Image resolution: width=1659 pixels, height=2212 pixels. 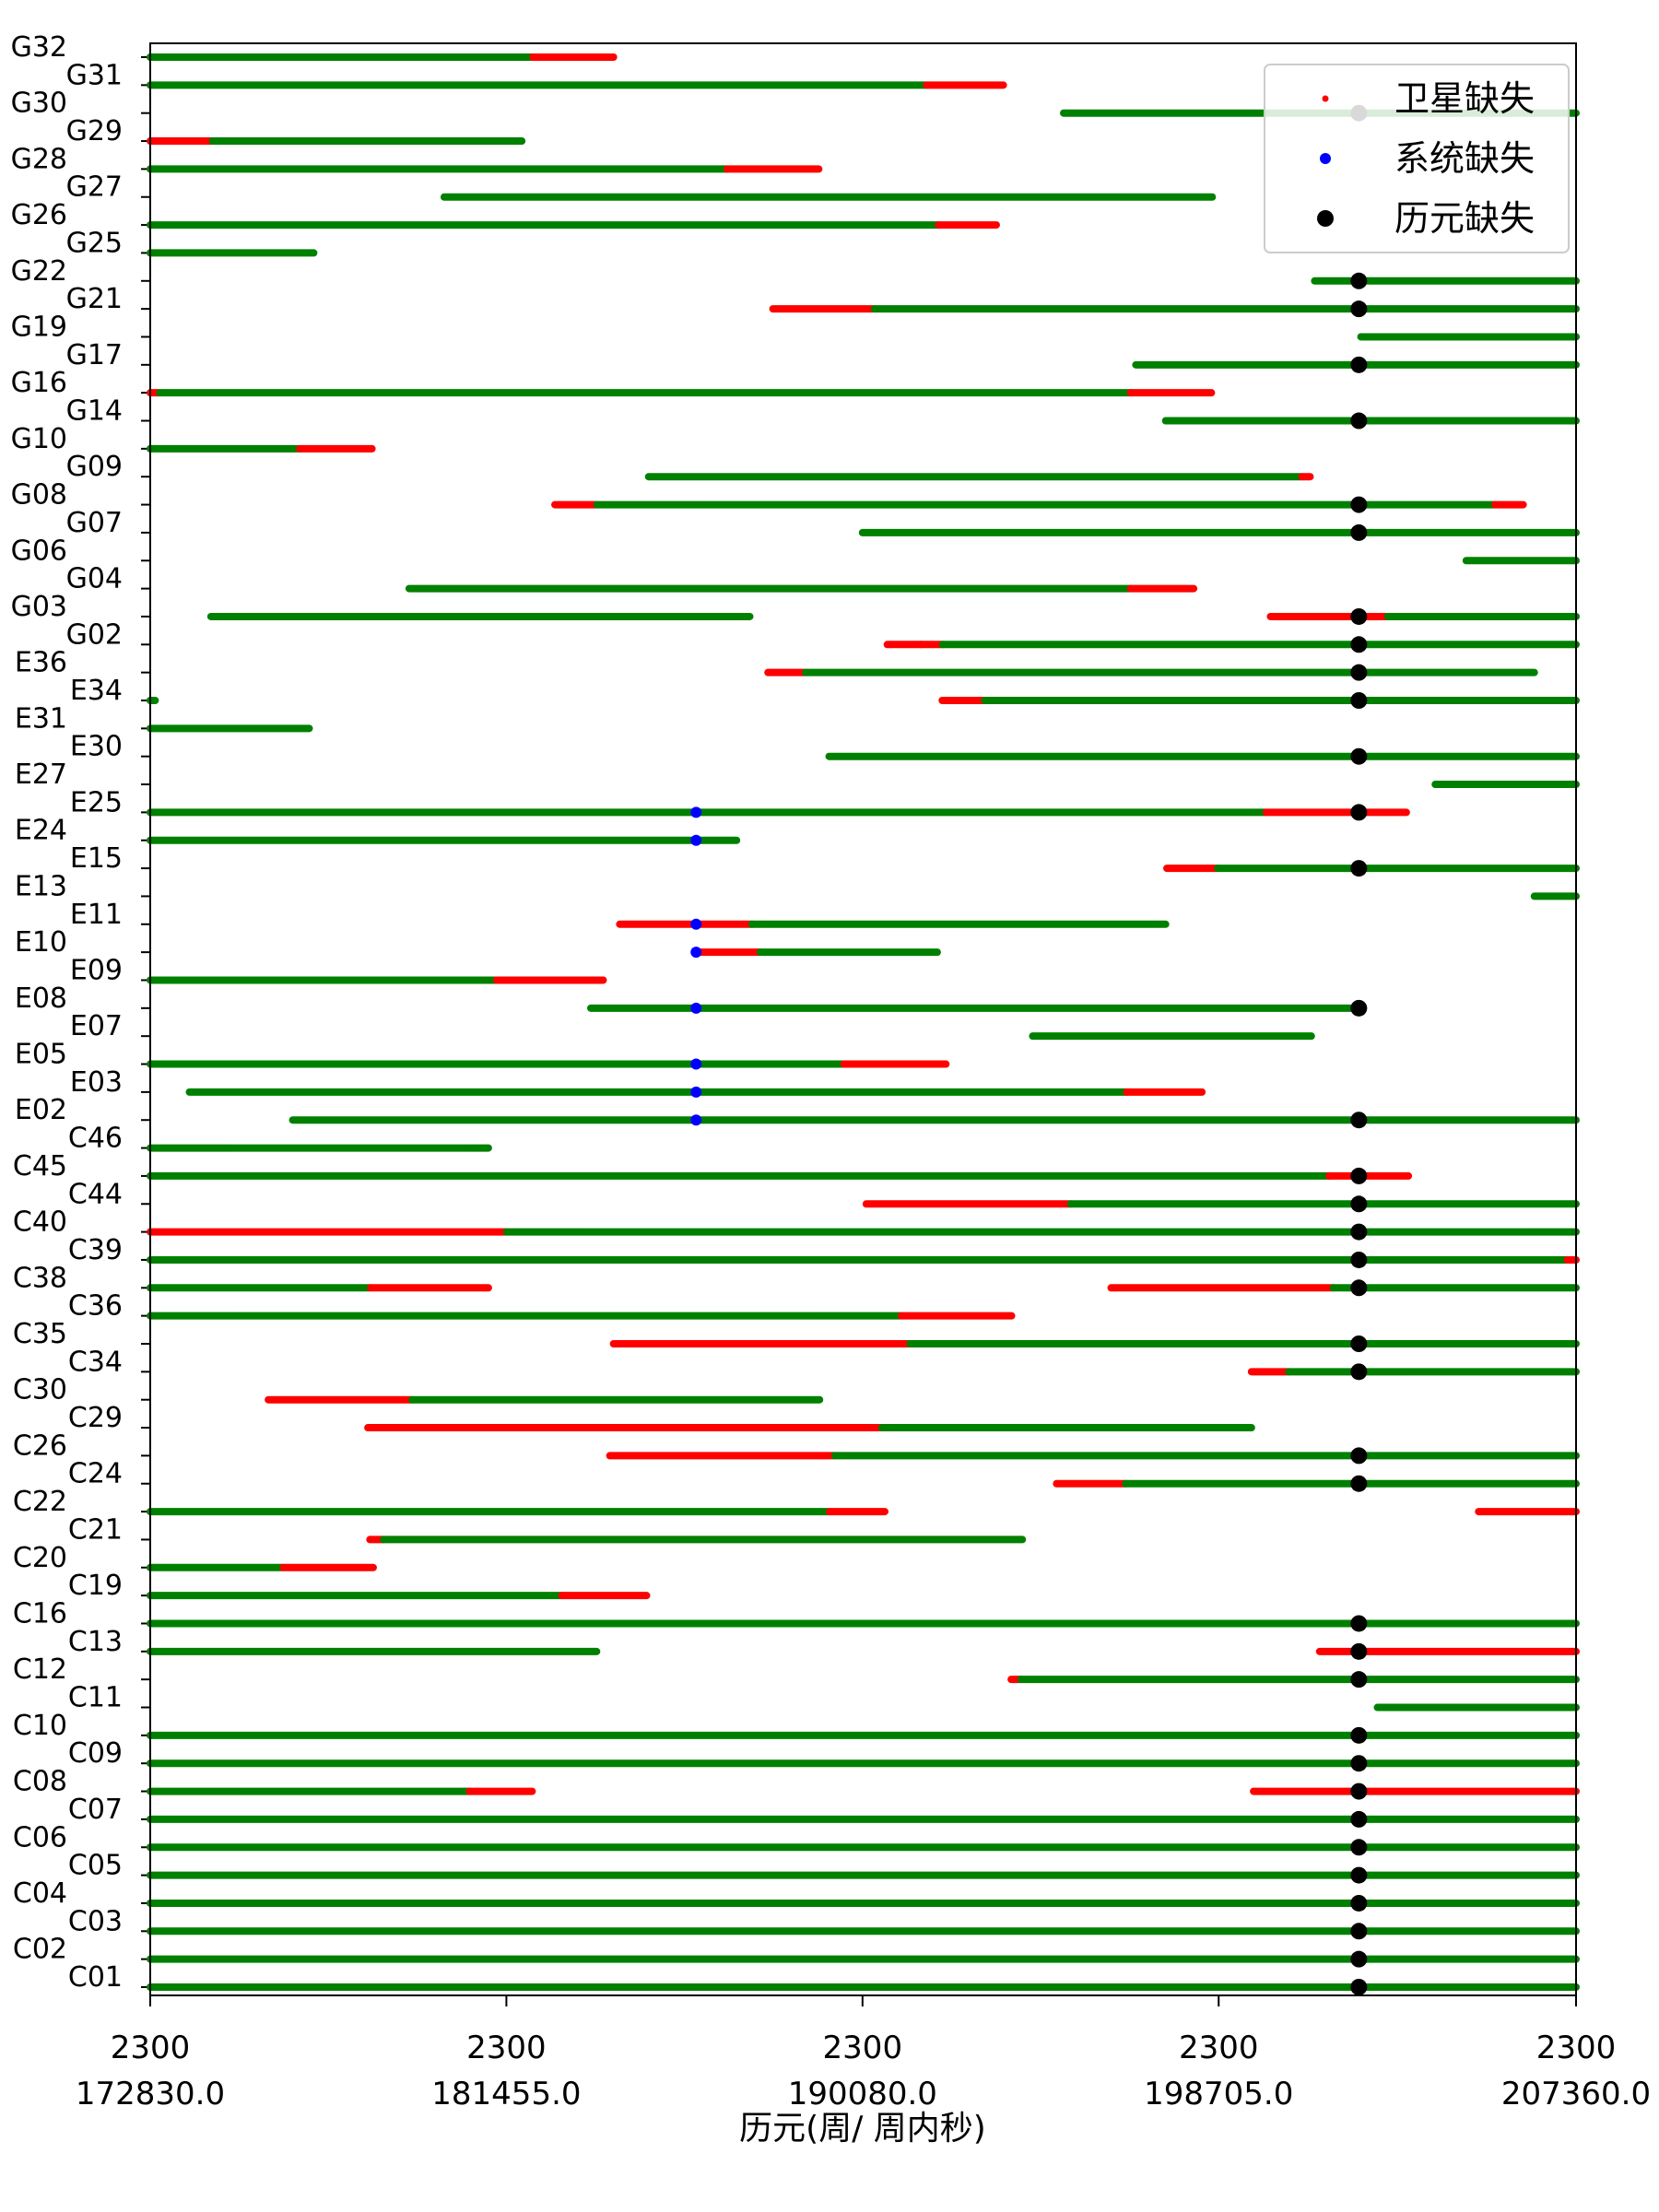 I want to click on system-missing-e25, so click(x=696, y=812).